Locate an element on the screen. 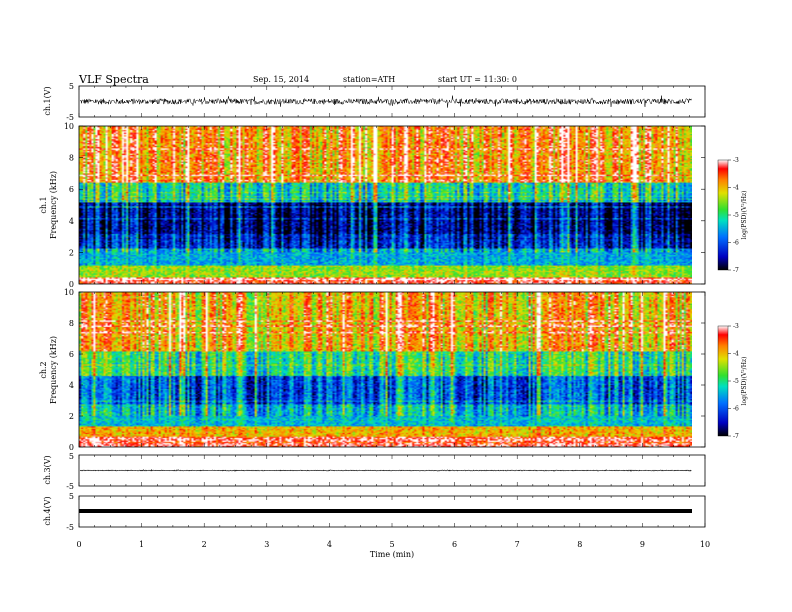 The height and width of the screenshot is (612, 792). ch3-panel: 5 -5 ch.3(V) is located at coordinates (374, 471).